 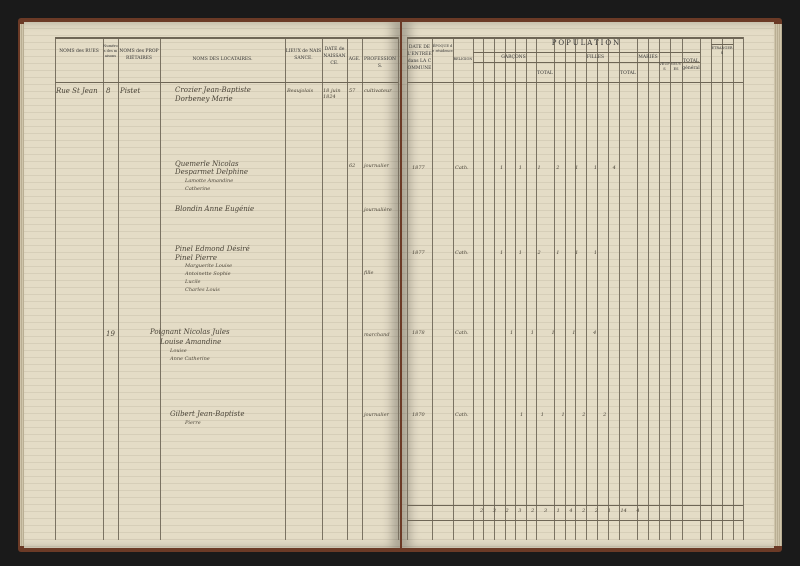 I want to click on entry-profession: marchand, so click(x=377, y=335).